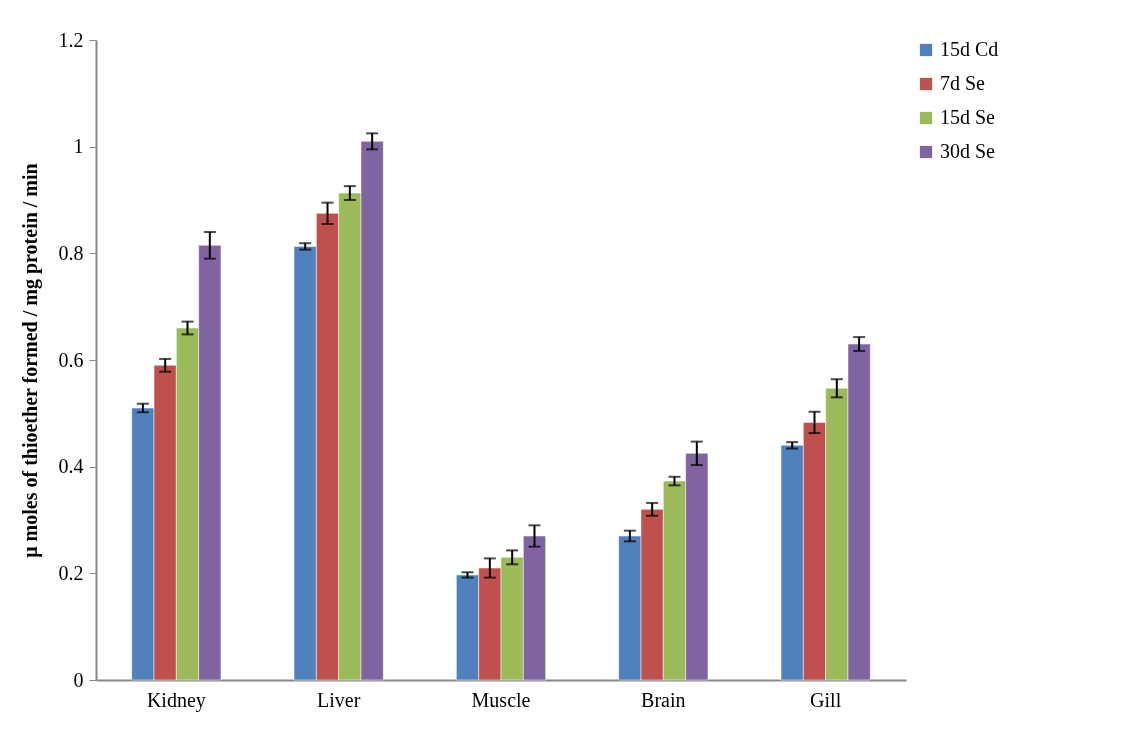  I want to click on legend-label: 15d Se, so click(968, 117).